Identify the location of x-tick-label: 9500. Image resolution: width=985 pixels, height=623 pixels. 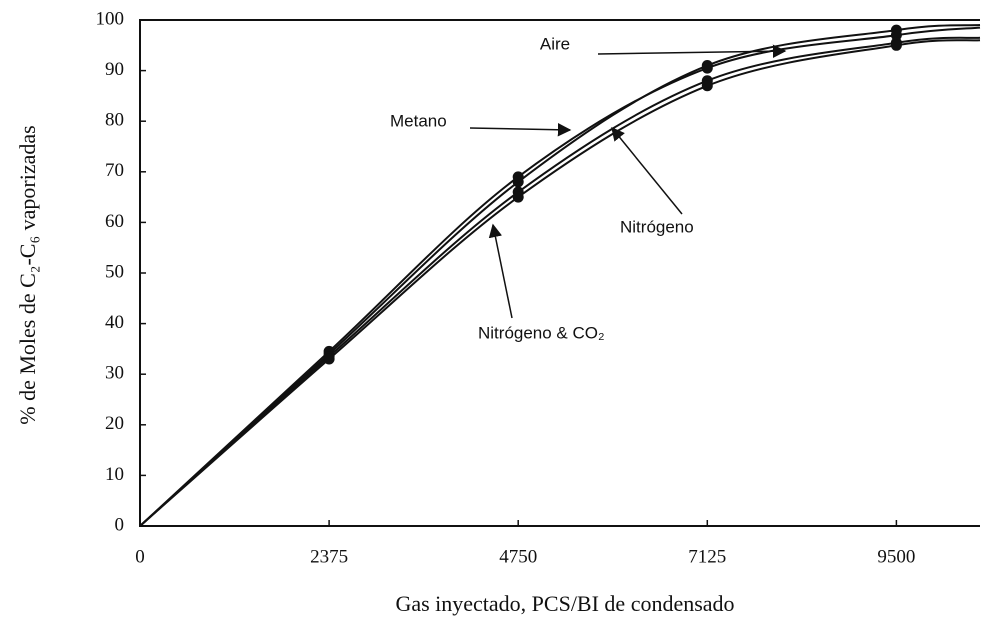
(896, 556).